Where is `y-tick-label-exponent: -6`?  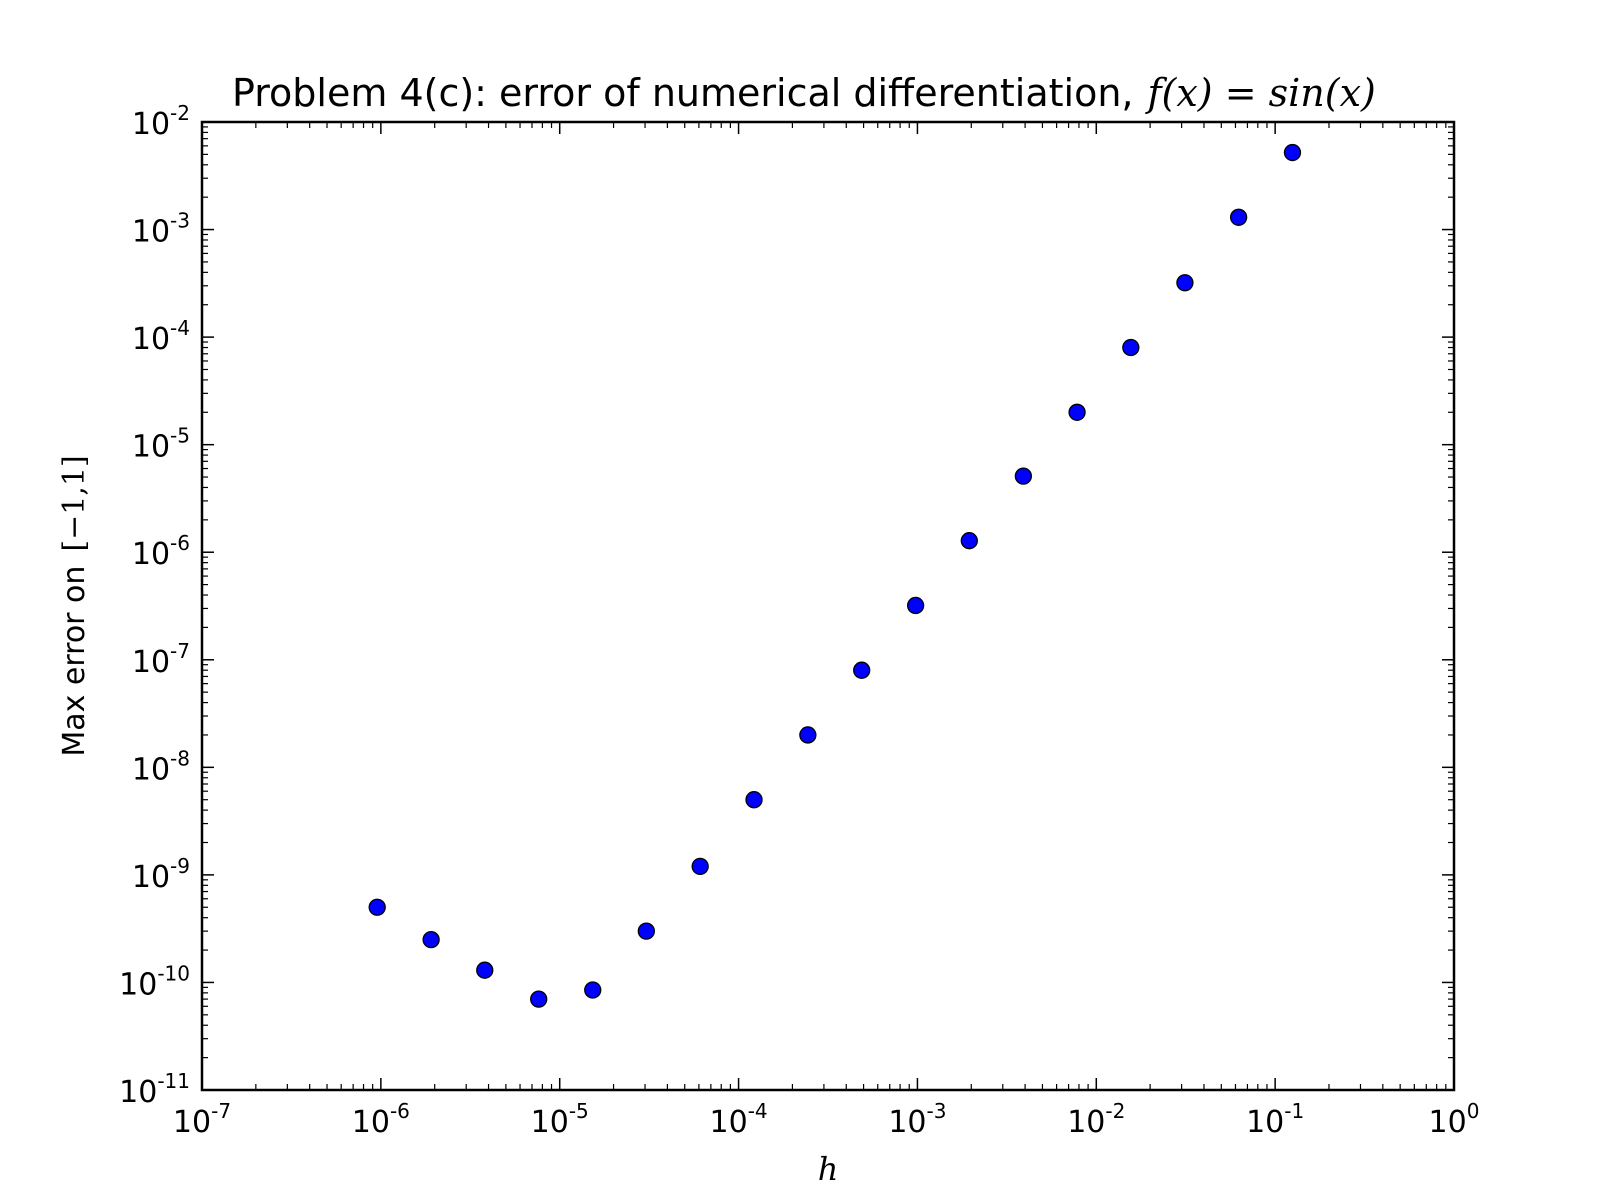
y-tick-label-exponent: -6 is located at coordinates (180, 543).